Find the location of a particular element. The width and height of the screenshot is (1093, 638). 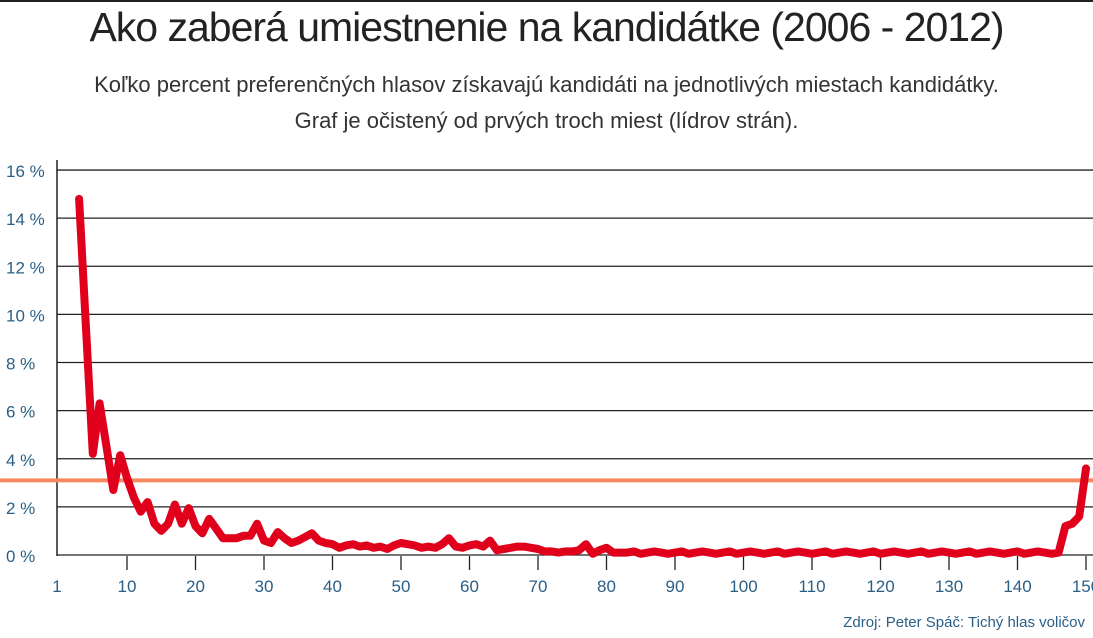

x-tick-label: 1 is located at coordinates (56, 586).